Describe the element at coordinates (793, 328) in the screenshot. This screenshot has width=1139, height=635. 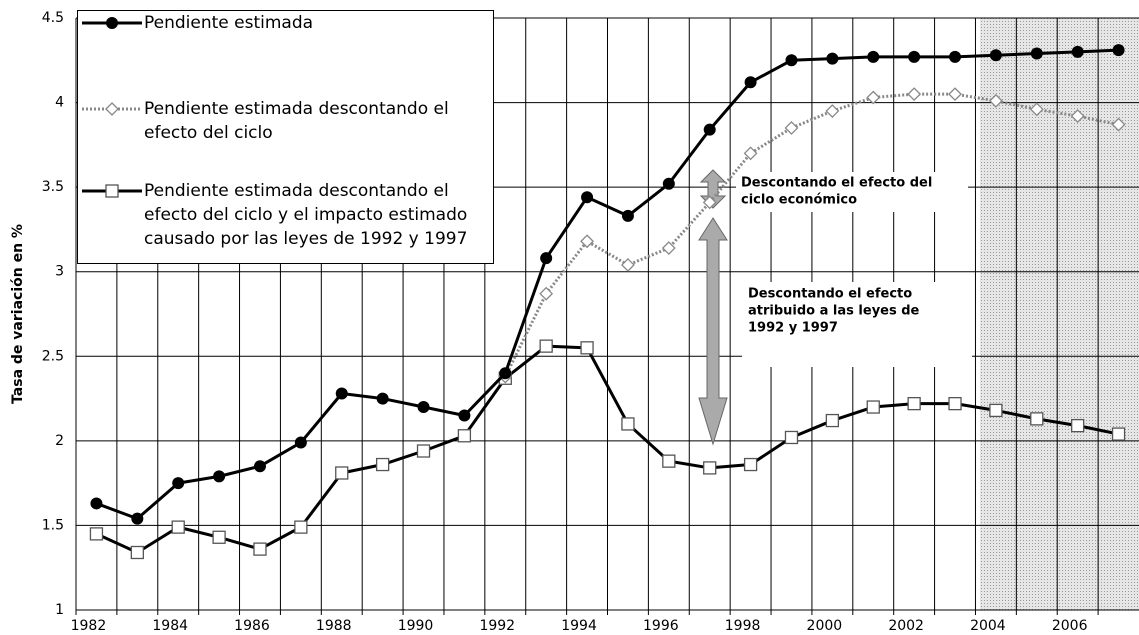
I see `annotation: 1992 y 1997` at that location.